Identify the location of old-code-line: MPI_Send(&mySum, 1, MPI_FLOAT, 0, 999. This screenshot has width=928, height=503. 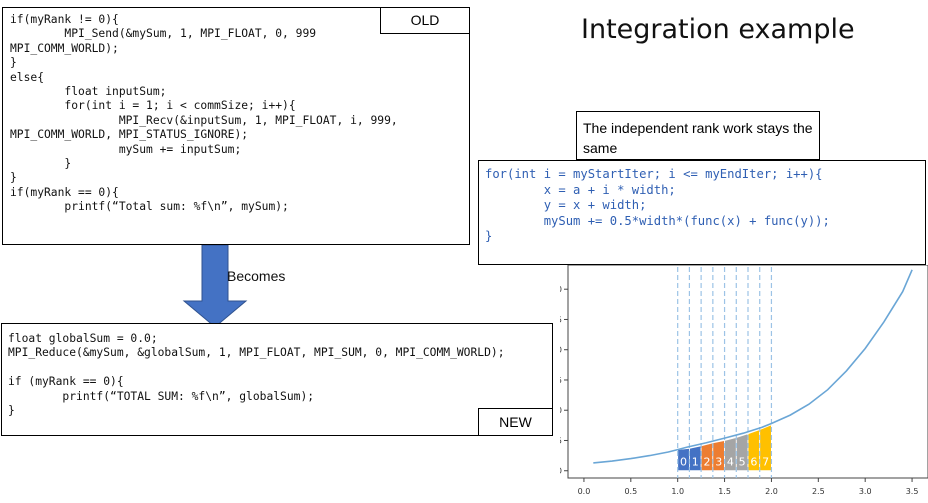
(190, 34).